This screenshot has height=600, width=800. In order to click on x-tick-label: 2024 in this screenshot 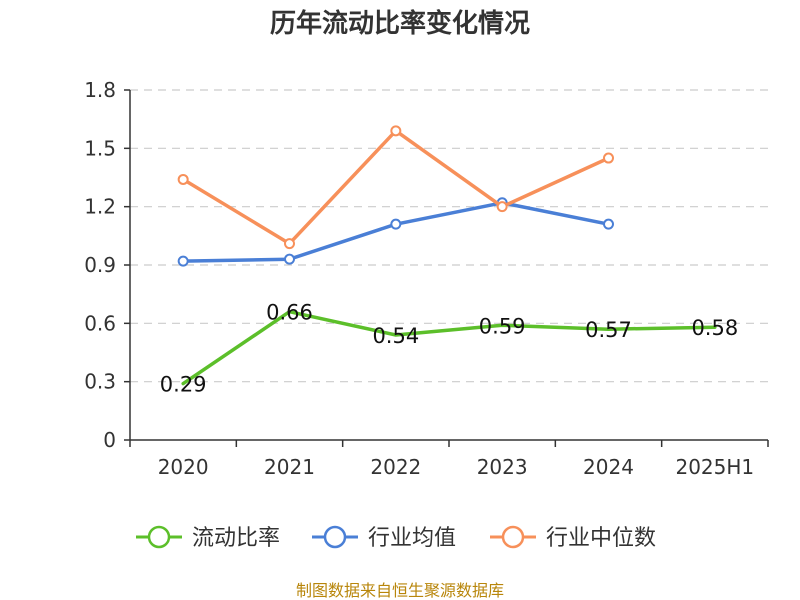, I will do `click(608, 467)`.